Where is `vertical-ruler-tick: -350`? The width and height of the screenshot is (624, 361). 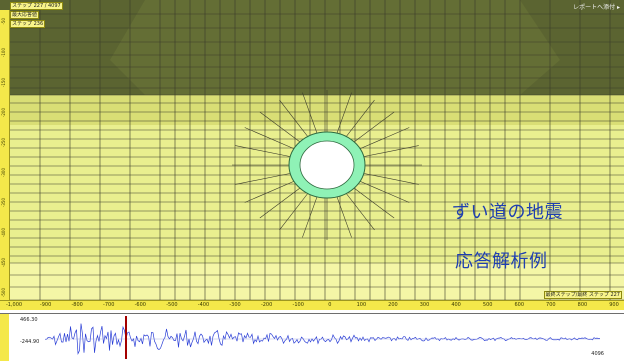
vertical-ruler-tick: -350 is located at coordinates (3, 203).